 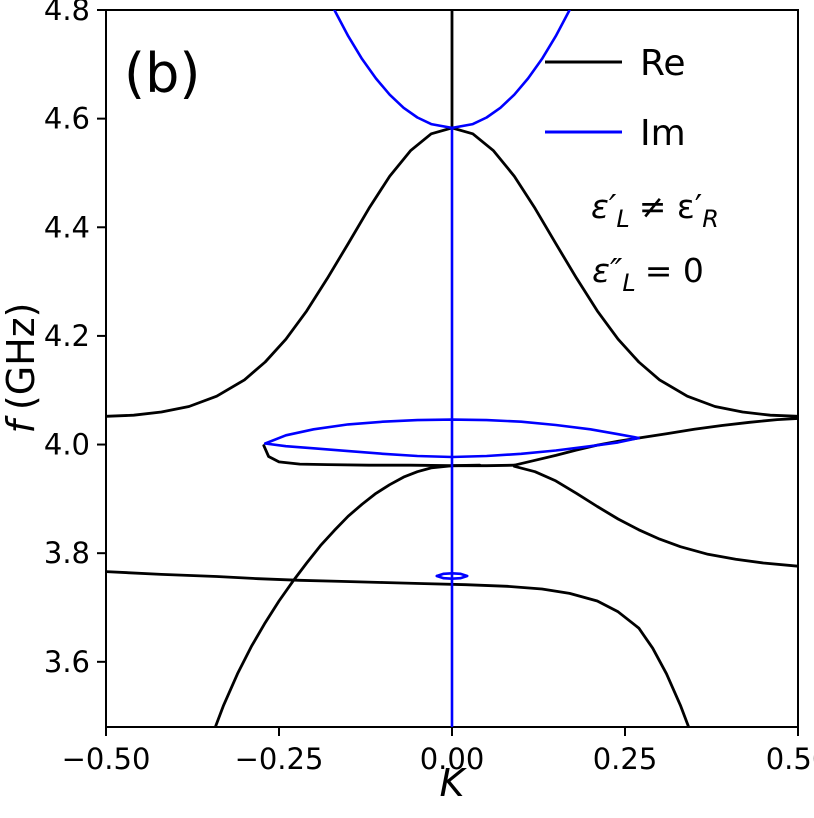 What do you see at coordinates (655, 210) in the screenshot?
I see `annotation-eps-neq: ε′L ≠ ε′R` at bounding box center [655, 210].